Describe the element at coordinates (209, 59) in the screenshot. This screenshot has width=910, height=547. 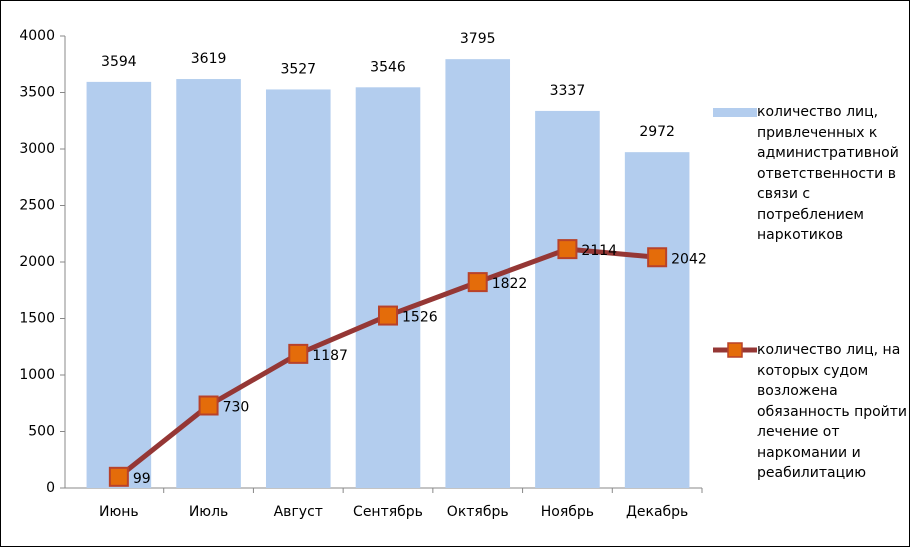
I see `bar-value-label: 3619` at that location.